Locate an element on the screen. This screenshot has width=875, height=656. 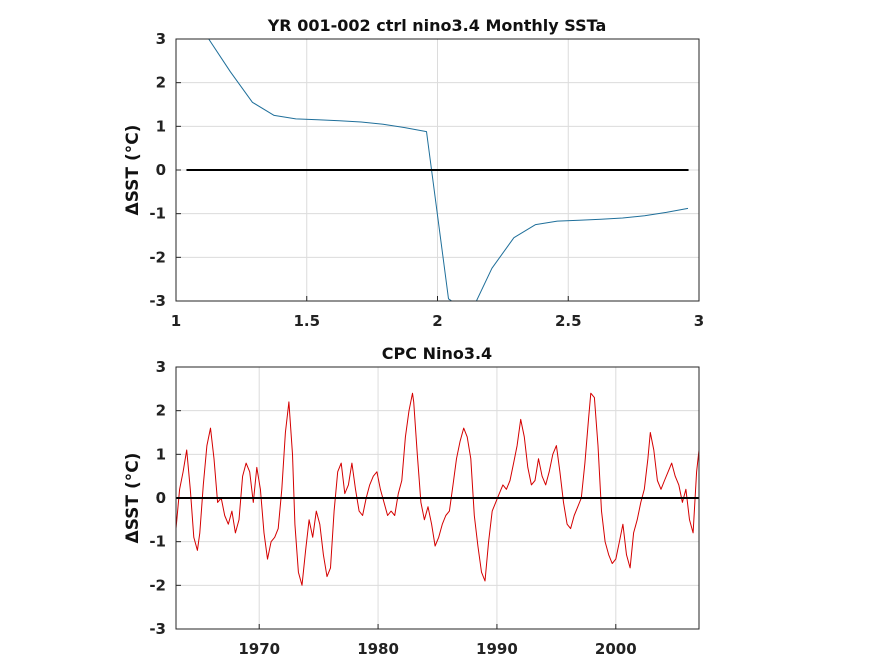
t-xtick-label: 1 is located at coordinates (176, 321).